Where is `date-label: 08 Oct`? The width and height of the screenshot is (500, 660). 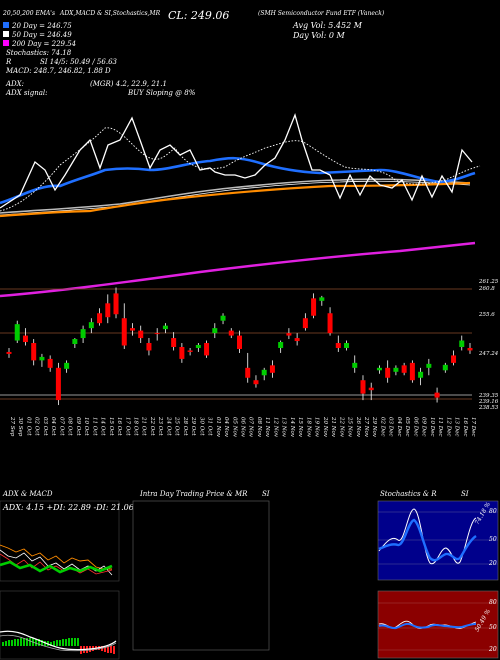
date-label: 08 Oct is located at coordinates (70, 426).